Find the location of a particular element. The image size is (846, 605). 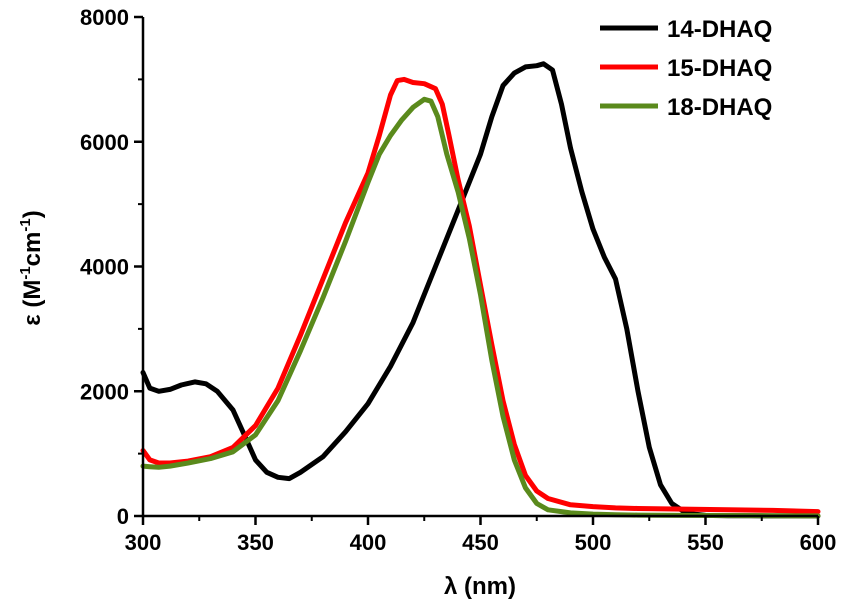

x-tick-label: 300 is located at coordinates (143, 542).